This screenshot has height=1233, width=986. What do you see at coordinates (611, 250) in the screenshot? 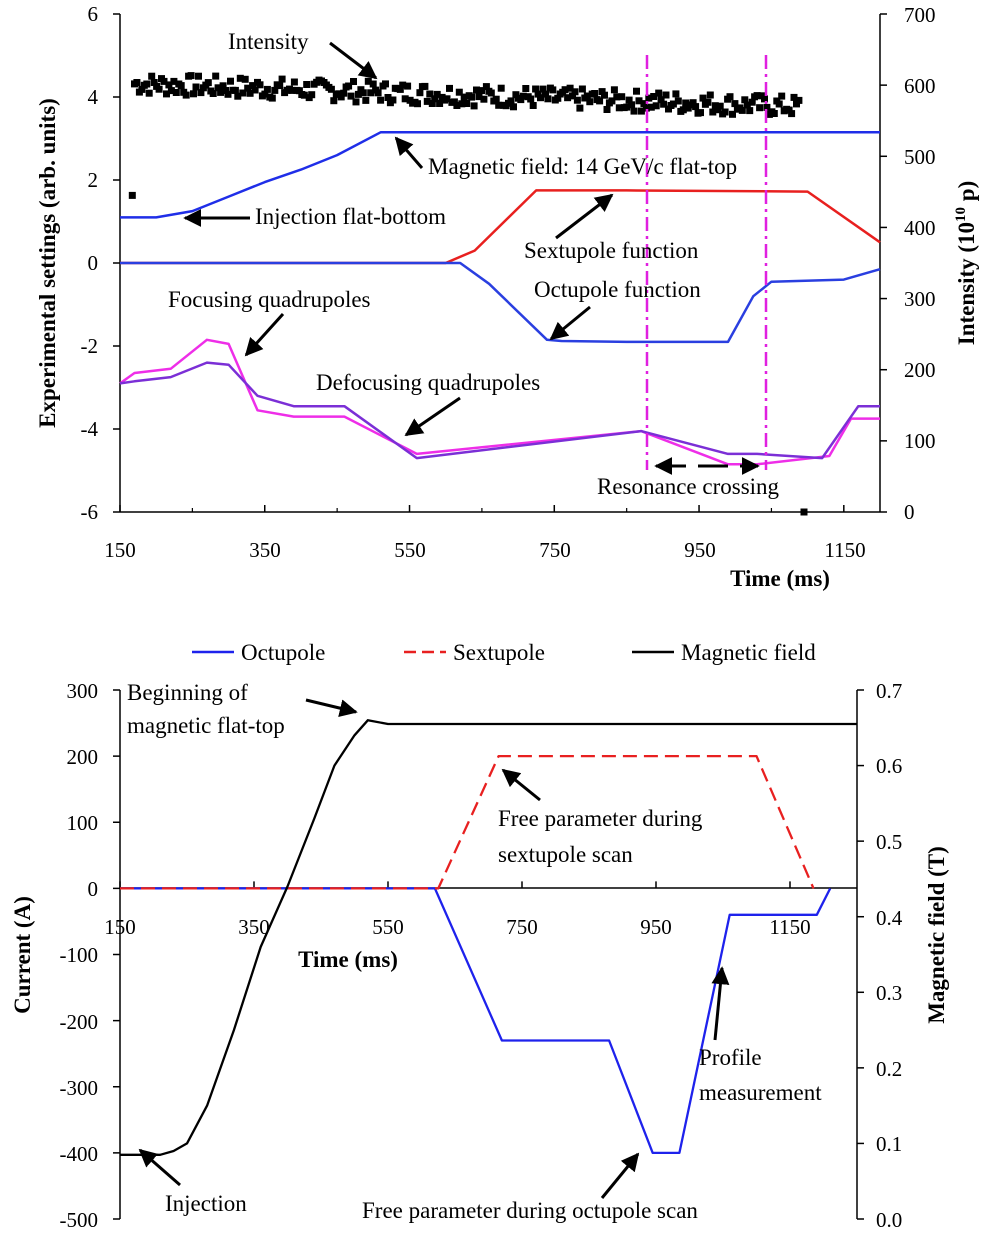
I see `annotation-sextupole: Sextupole function` at bounding box center [611, 250].